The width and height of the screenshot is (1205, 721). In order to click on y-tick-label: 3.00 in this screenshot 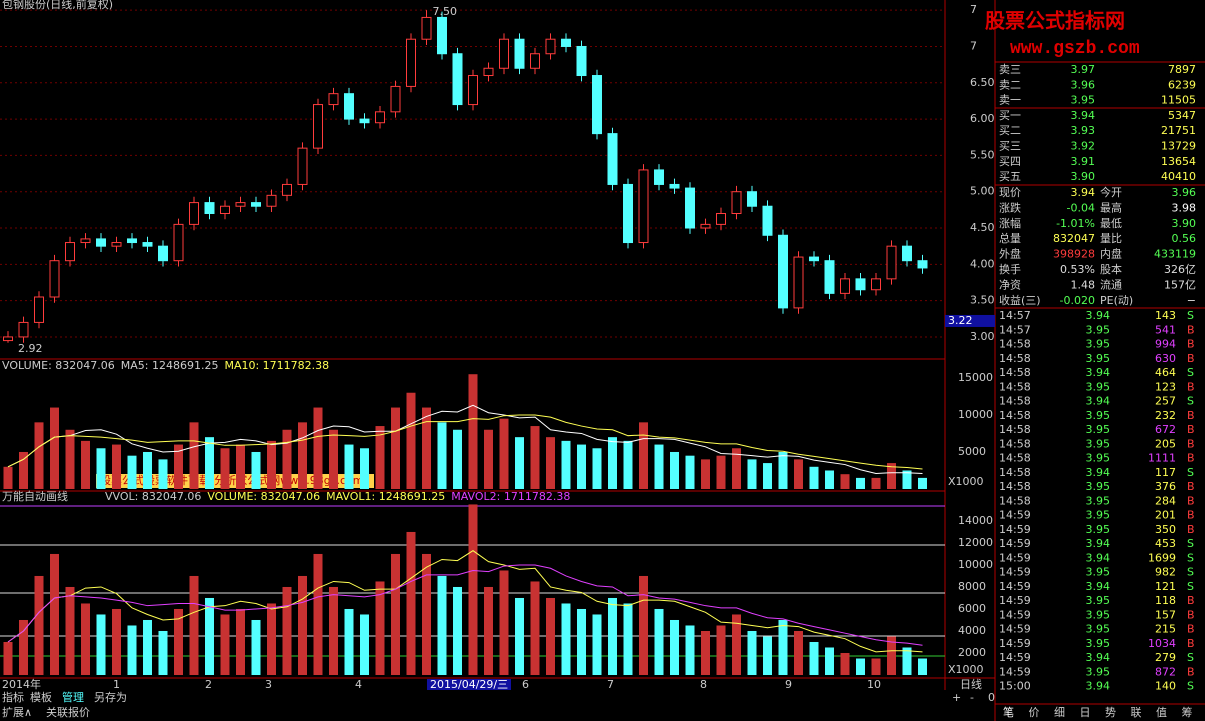, I will do `click(982, 336)`.